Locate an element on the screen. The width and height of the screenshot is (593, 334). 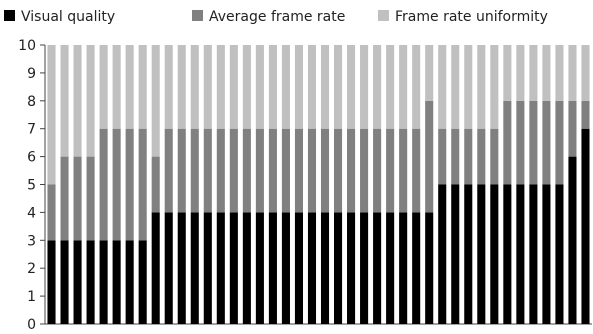
y-tick-label: 2 is located at coordinates (31, 269).